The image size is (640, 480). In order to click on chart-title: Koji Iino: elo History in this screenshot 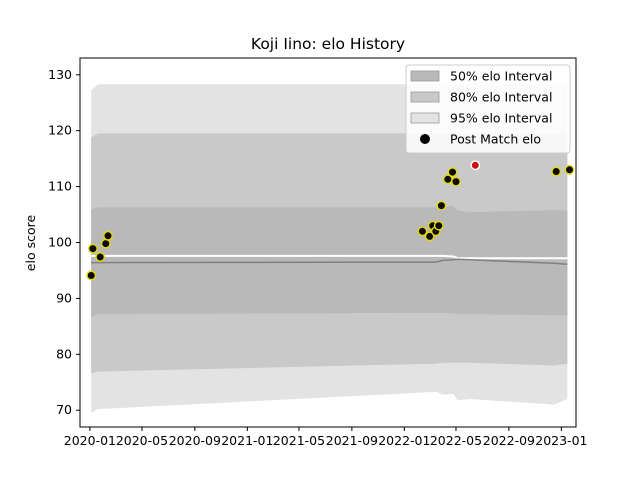, I will do `click(328, 44)`.